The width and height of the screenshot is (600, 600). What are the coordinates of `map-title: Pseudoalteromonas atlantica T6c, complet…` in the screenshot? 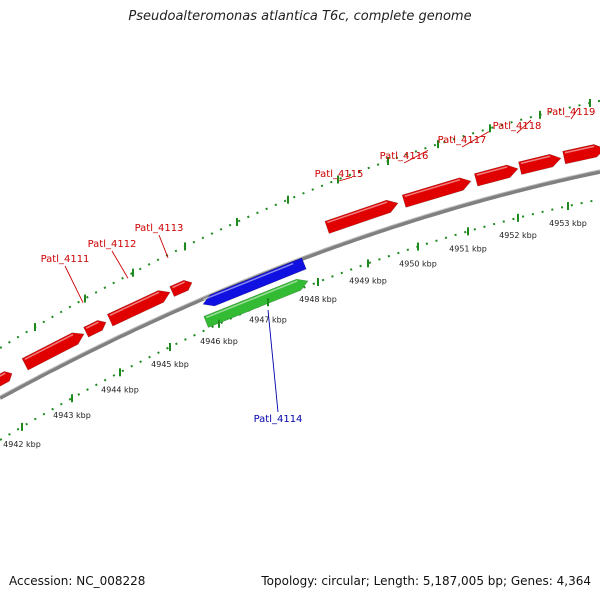 It's located at (300, 16).